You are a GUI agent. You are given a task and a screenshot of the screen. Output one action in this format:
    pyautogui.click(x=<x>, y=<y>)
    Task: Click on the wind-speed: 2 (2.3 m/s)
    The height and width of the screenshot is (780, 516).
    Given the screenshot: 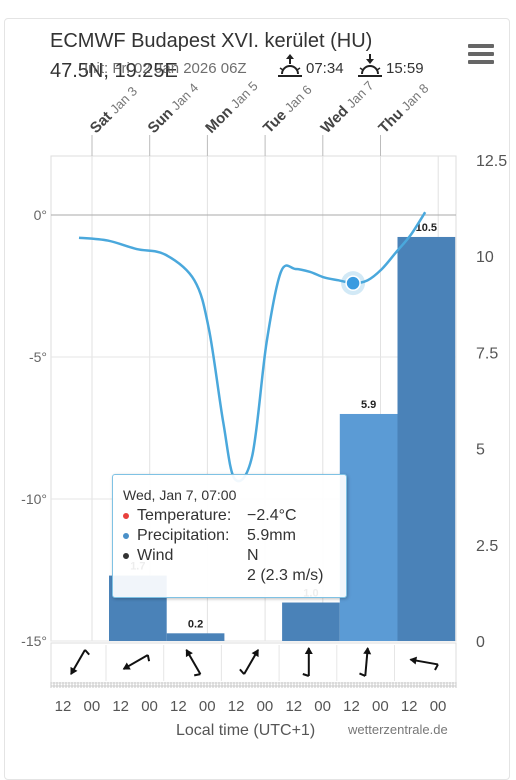 What is the action you would take?
    pyautogui.click(x=285, y=575)
    